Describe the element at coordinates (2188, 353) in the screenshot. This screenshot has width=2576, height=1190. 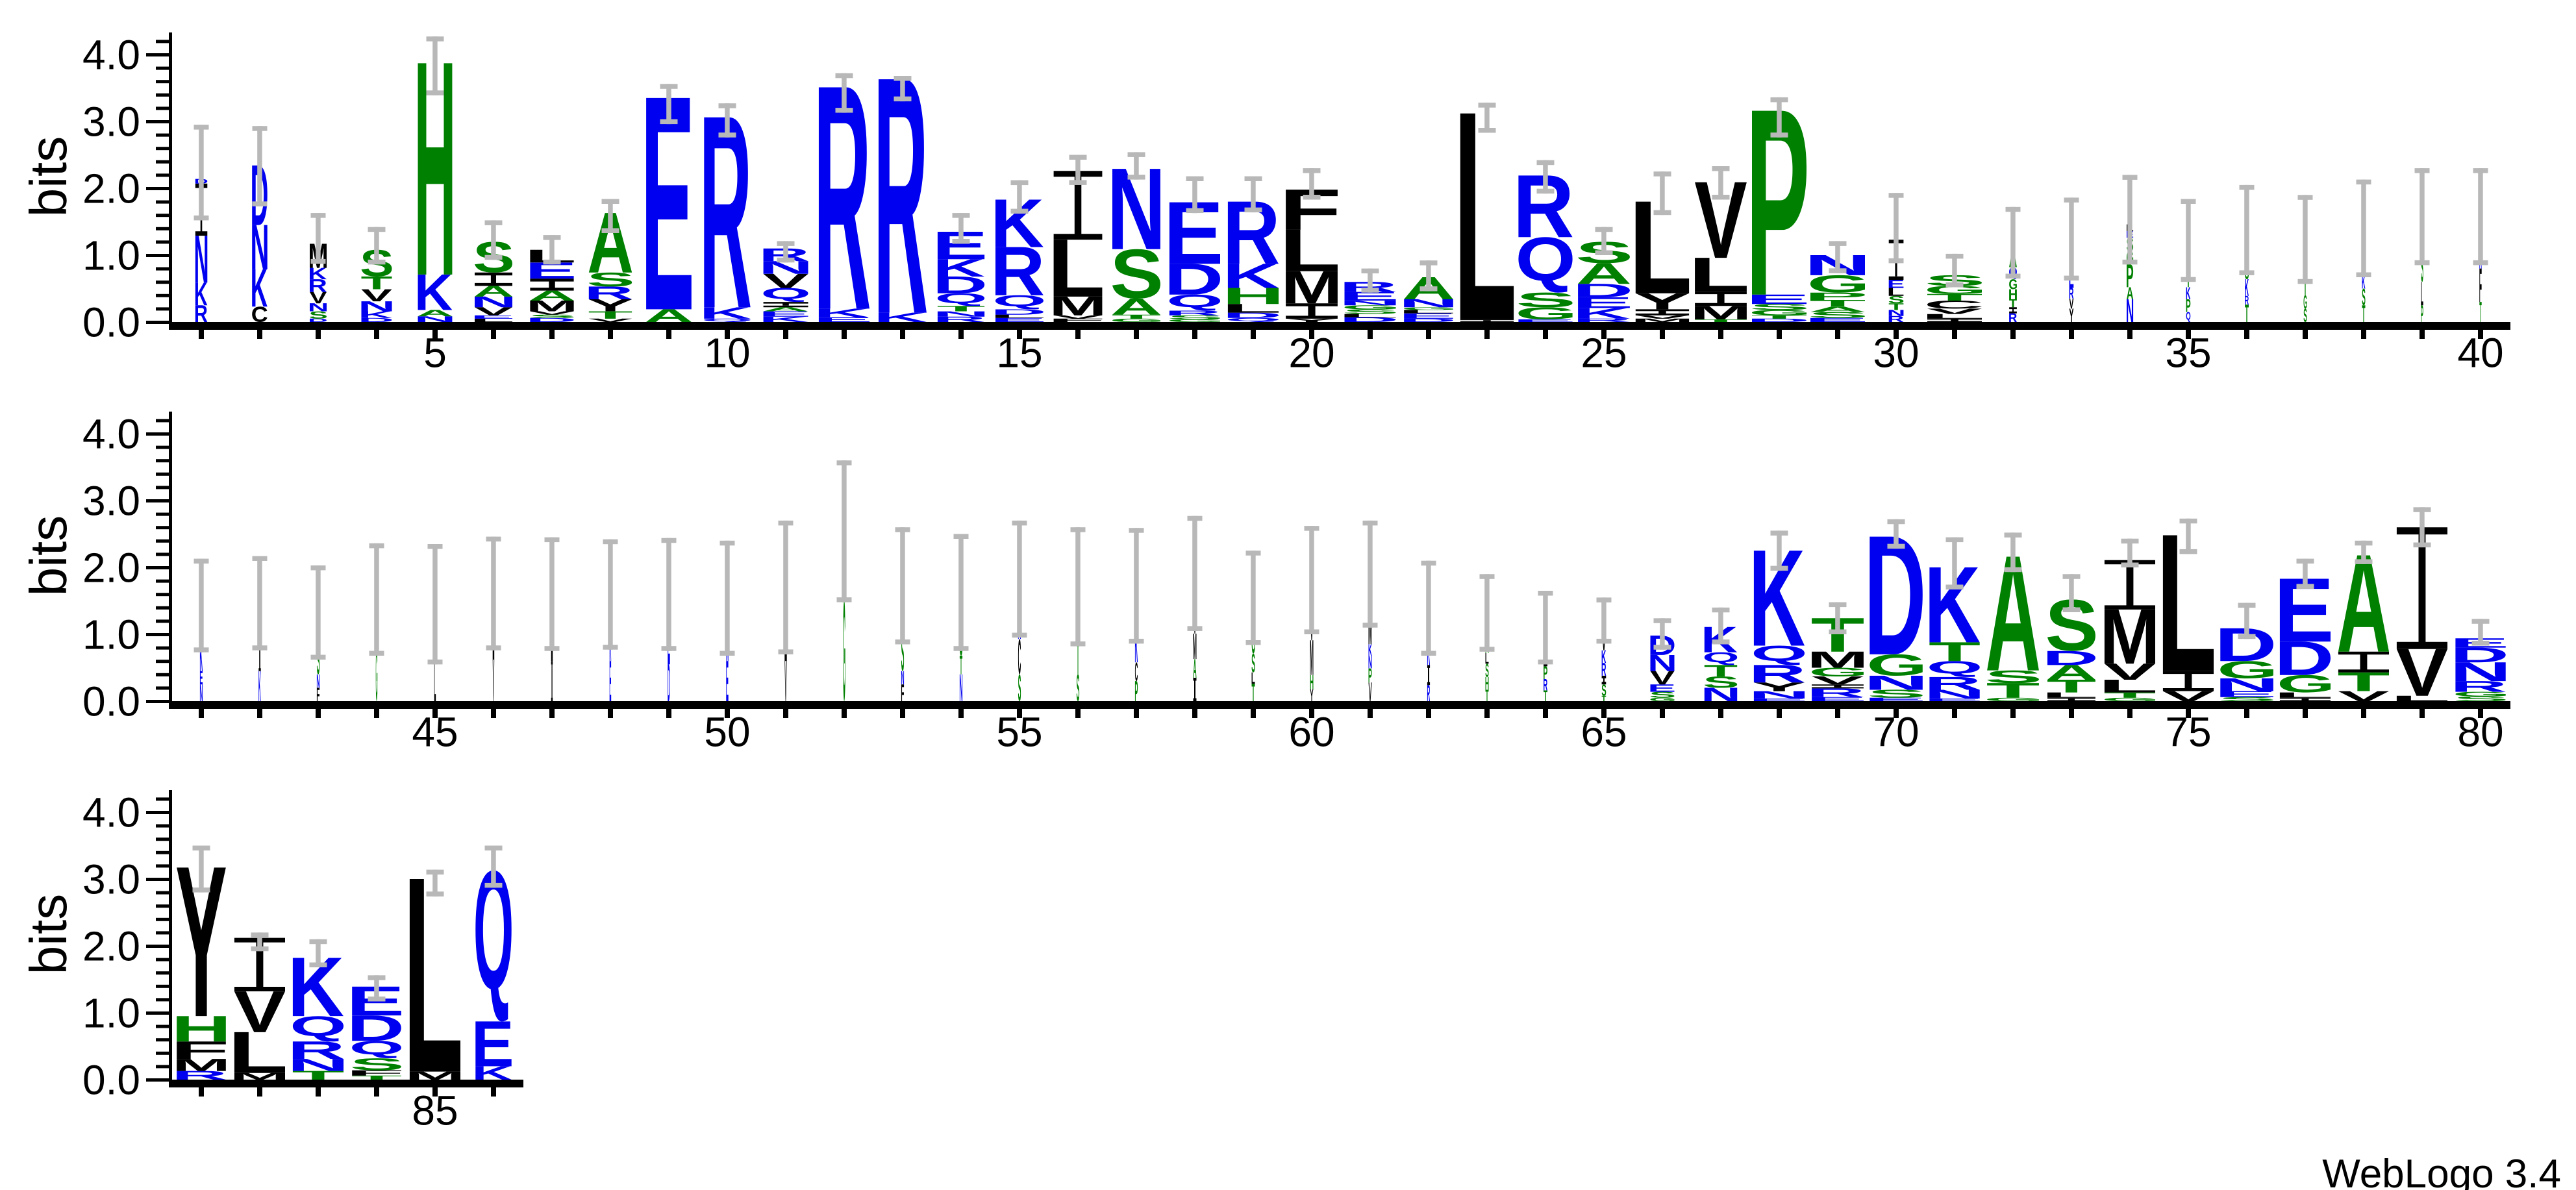
I see `svg-text: 35` at that location.